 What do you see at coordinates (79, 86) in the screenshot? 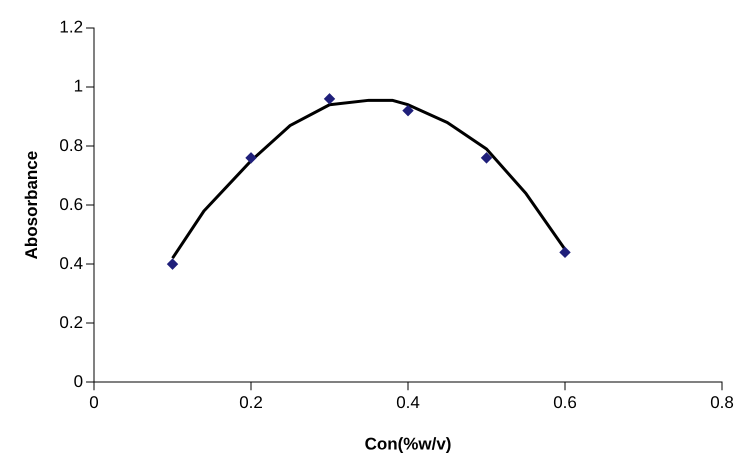
I see `y-tick-label: 1` at bounding box center [79, 86].